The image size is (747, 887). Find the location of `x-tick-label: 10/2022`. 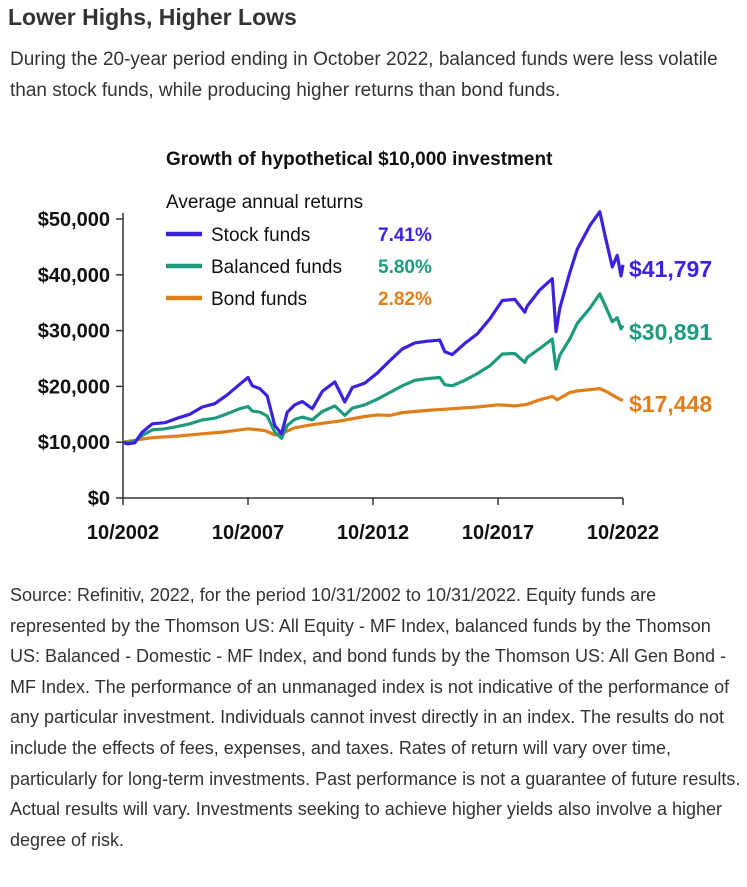

x-tick-label: 10/2022 is located at coordinates (623, 533).